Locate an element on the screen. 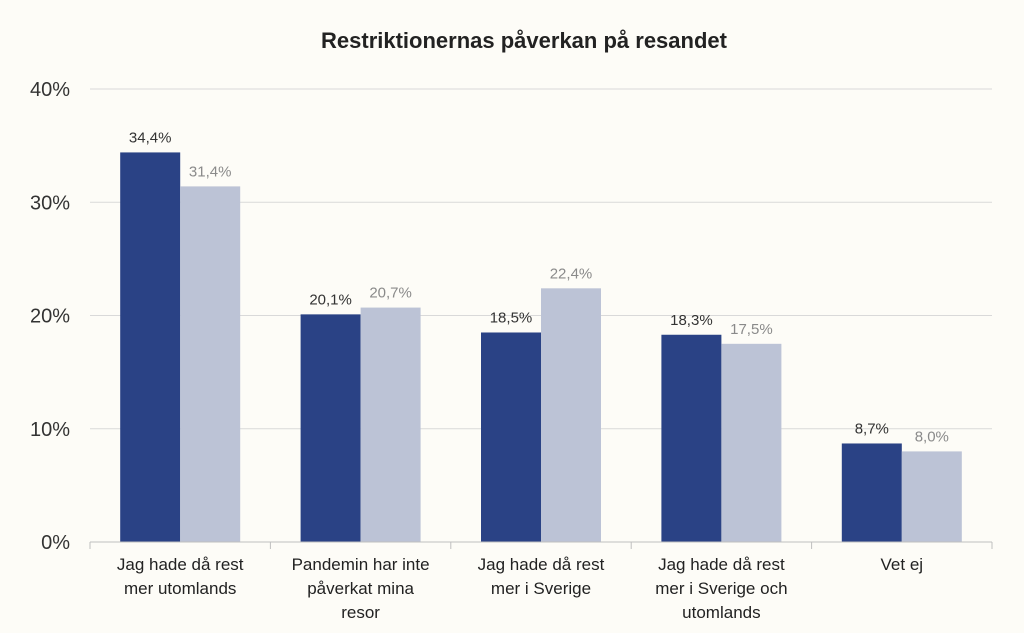 This screenshot has height=633, width=1024. data-label: 34,4% is located at coordinates (150, 137).